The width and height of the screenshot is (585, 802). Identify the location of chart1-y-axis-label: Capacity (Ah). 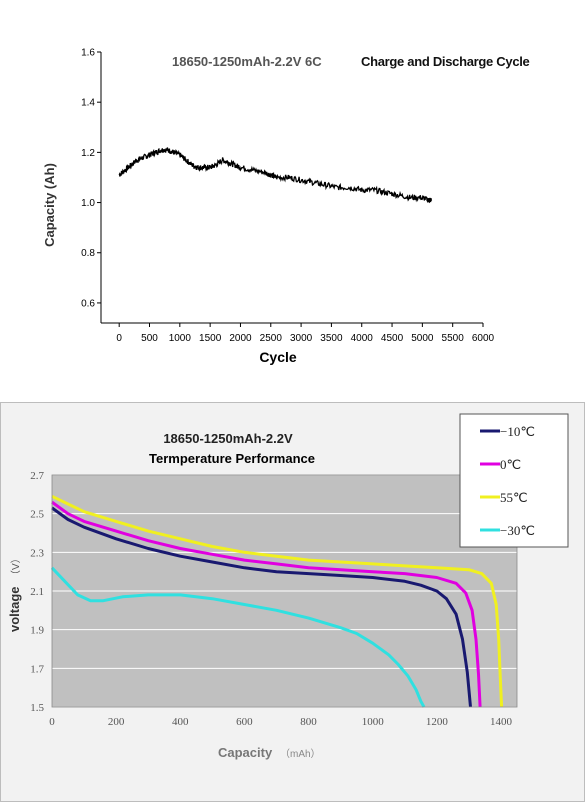
(49, 205).